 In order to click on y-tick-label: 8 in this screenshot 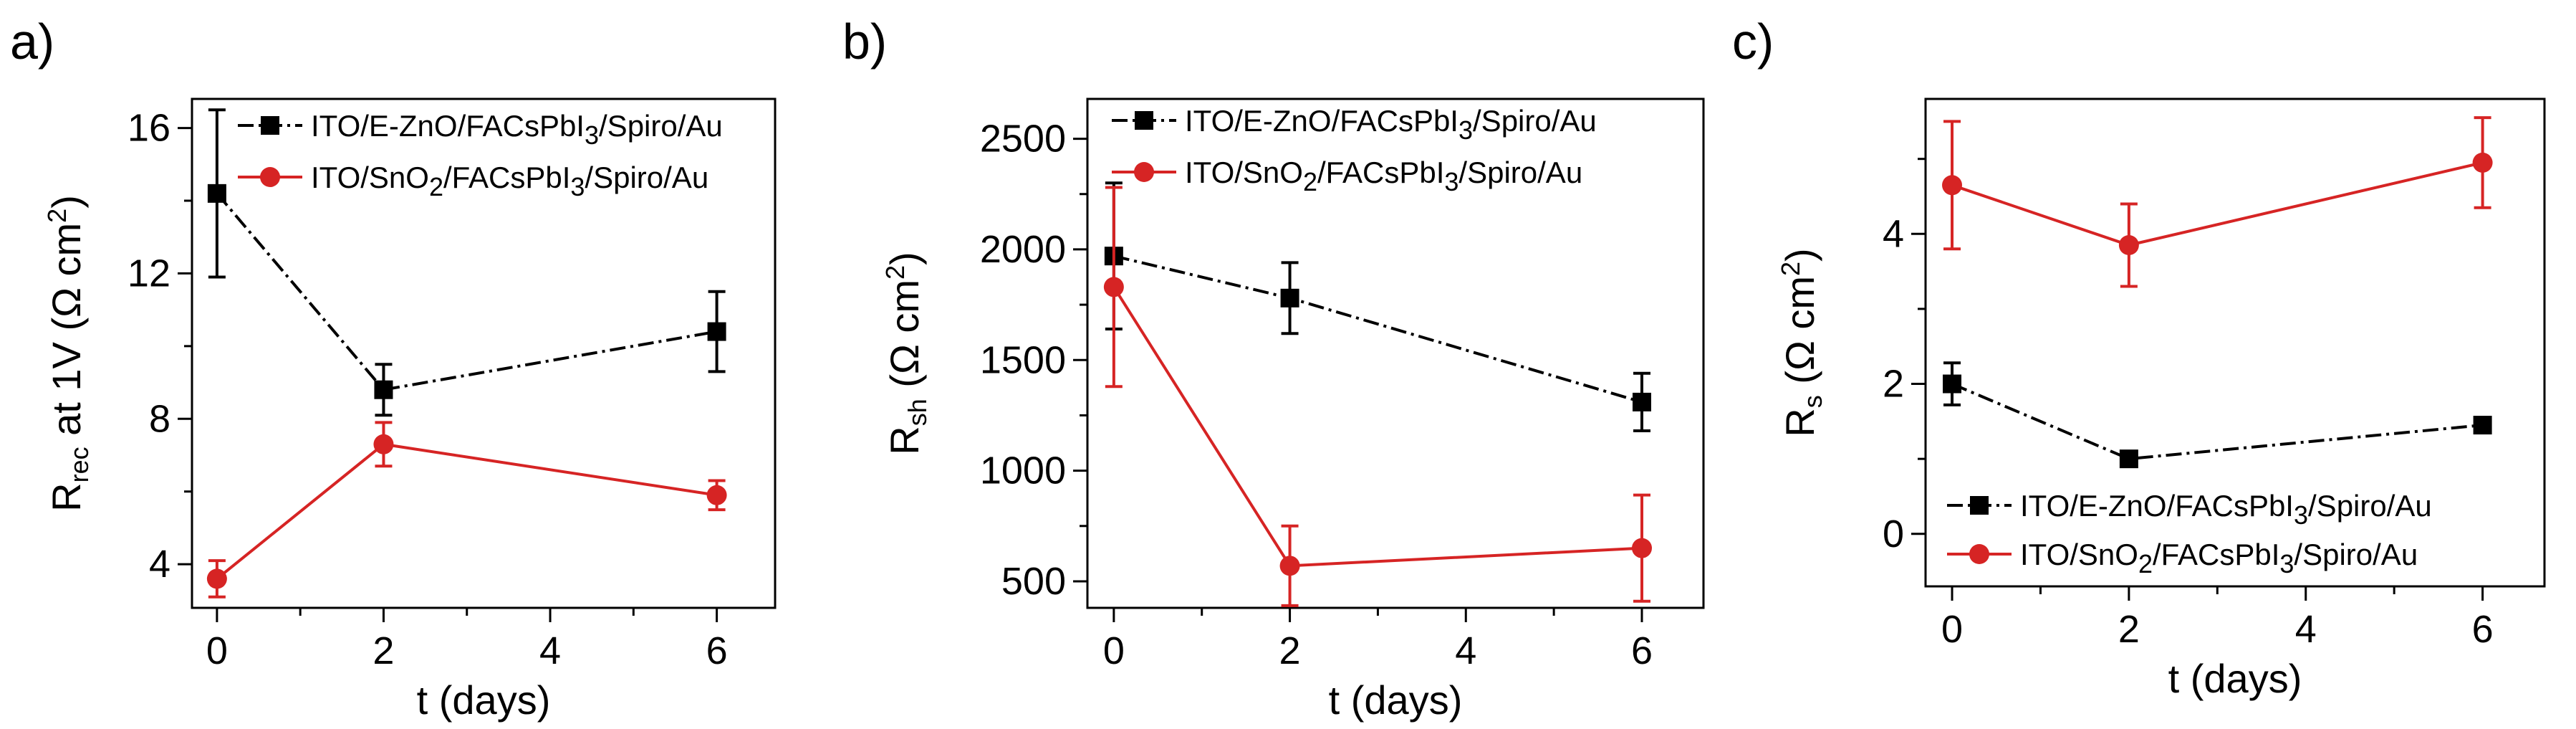, I will do `click(160, 419)`.